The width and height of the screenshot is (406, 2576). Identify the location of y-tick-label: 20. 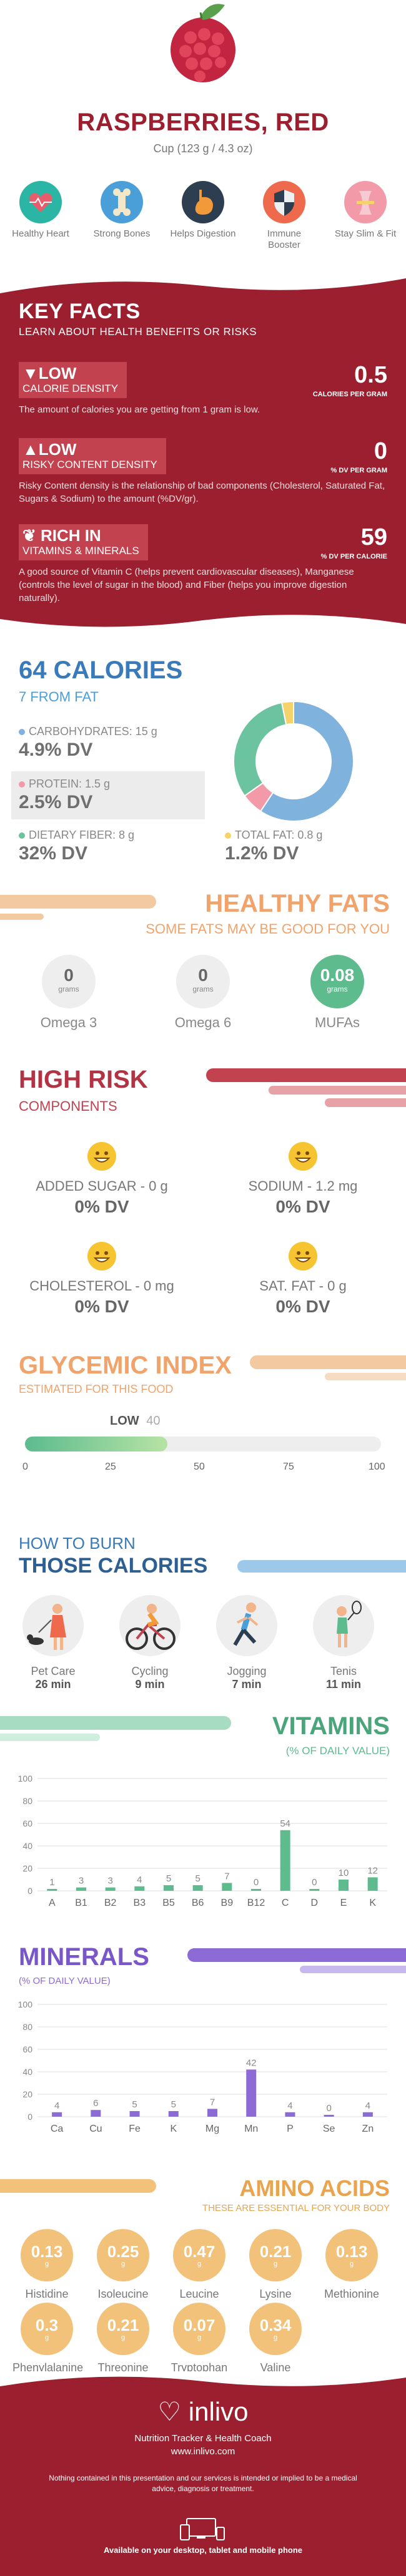
(27, 1868).